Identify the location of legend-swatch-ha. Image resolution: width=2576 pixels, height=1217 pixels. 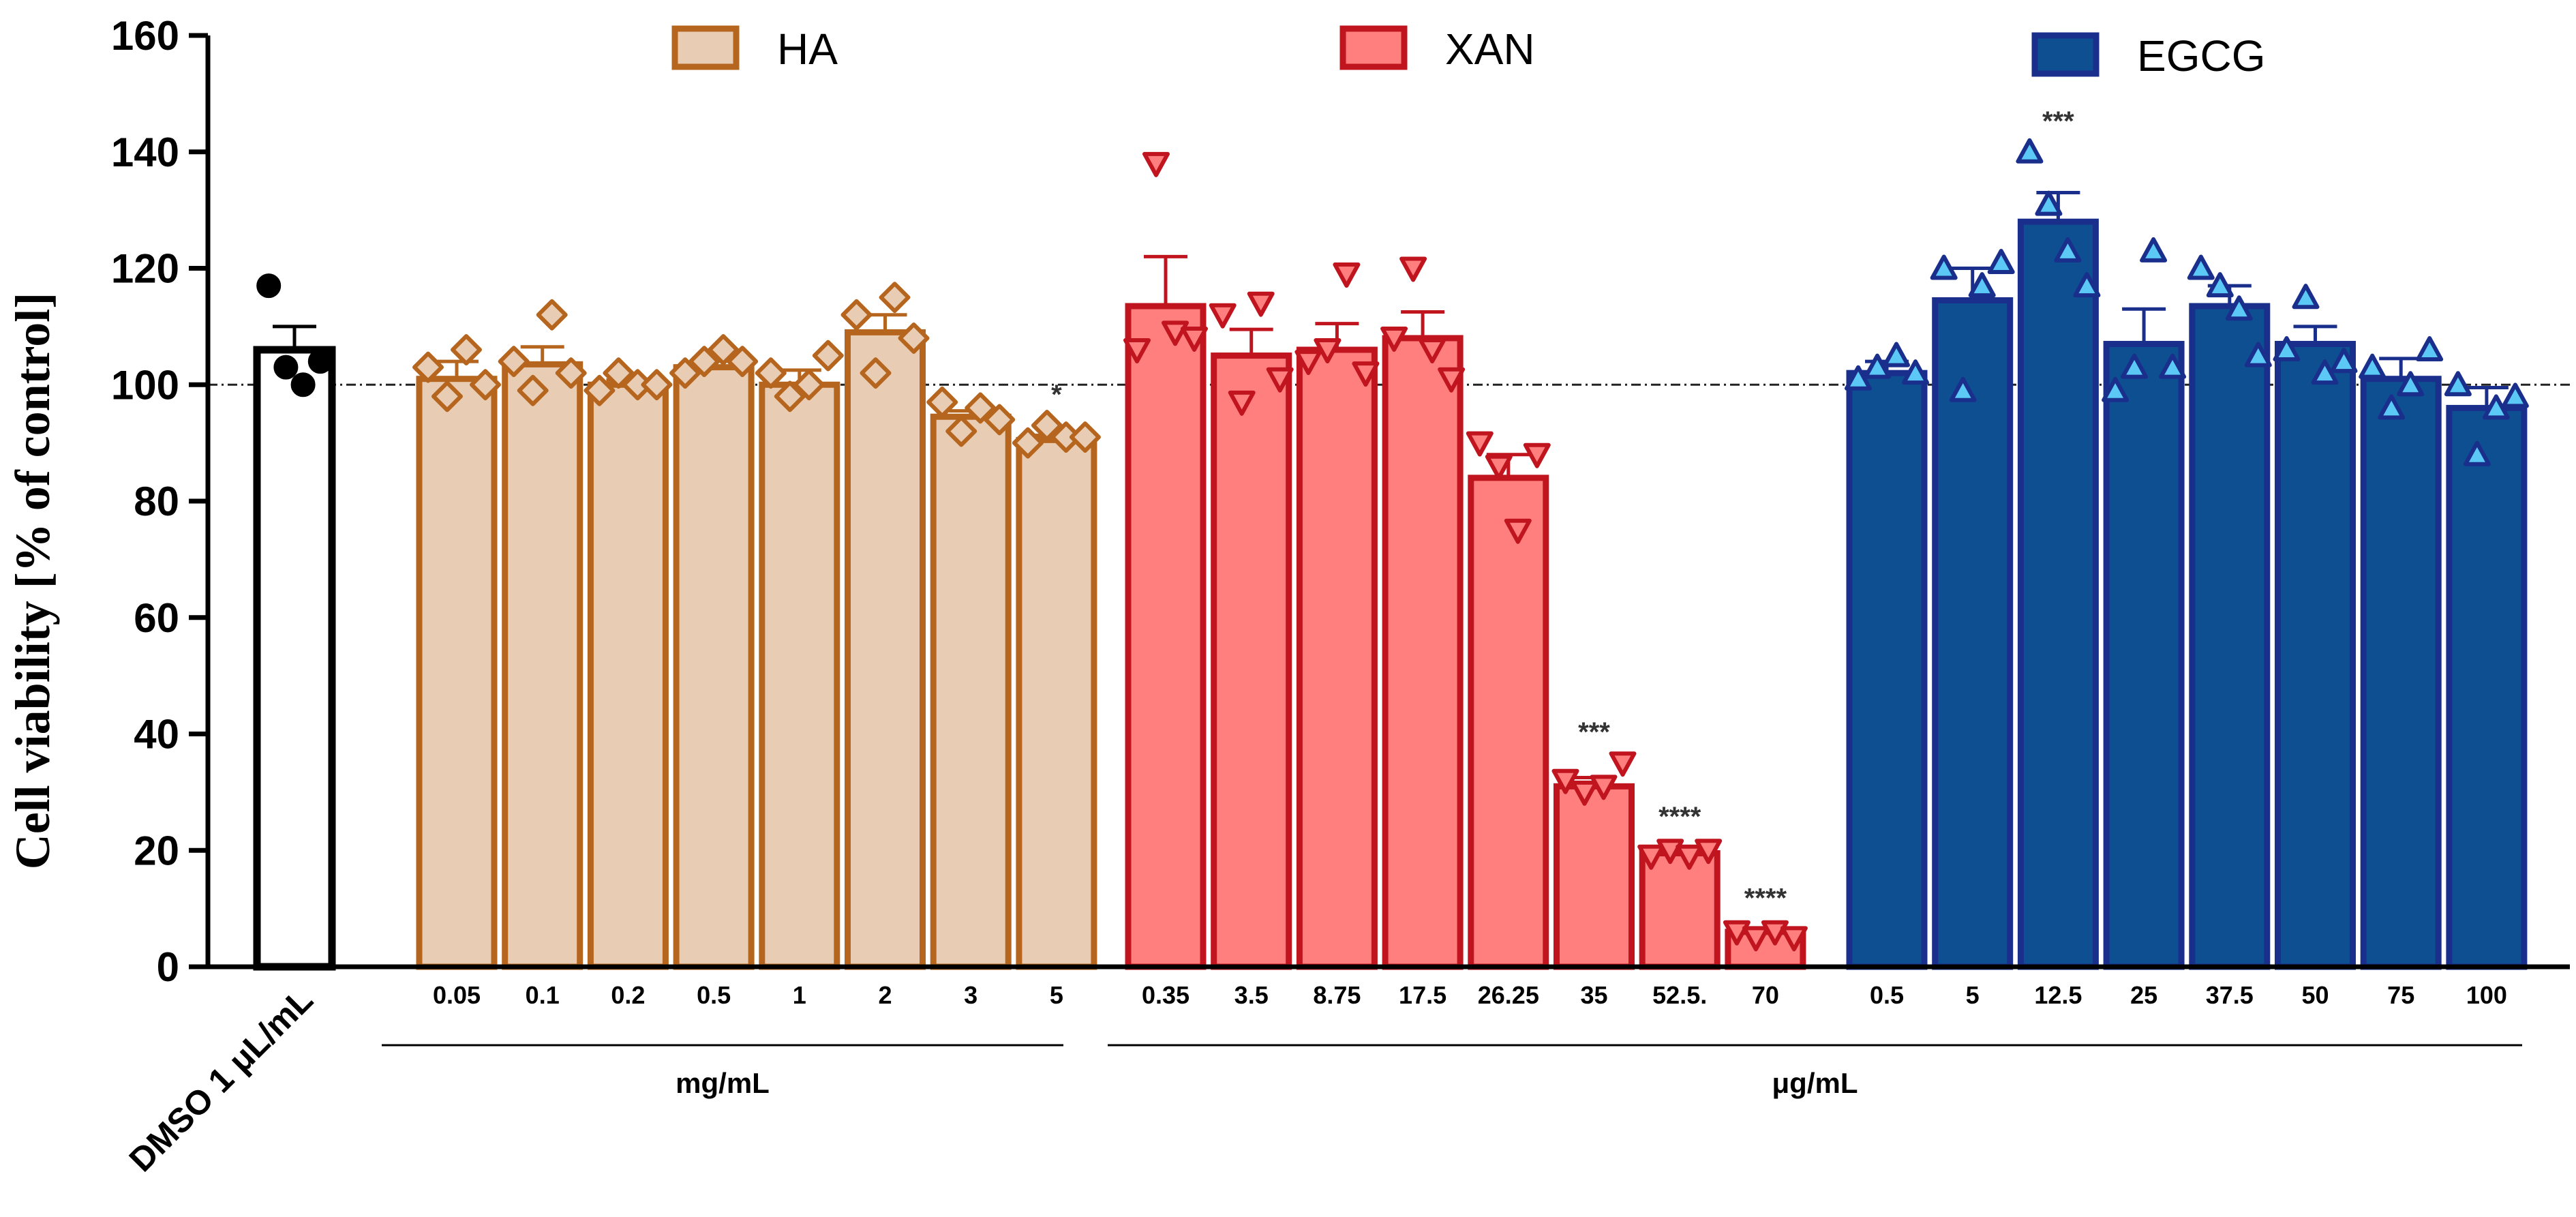
(705, 47).